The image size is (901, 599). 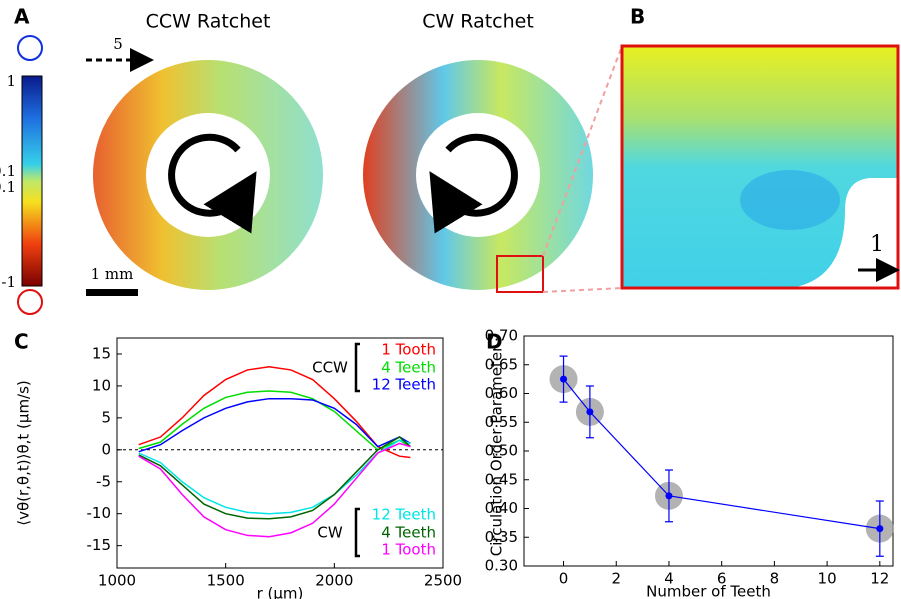 What do you see at coordinates (669, 579) in the screenshot?
I see `x-tick-label: 4` at bounding box center [669, 579].